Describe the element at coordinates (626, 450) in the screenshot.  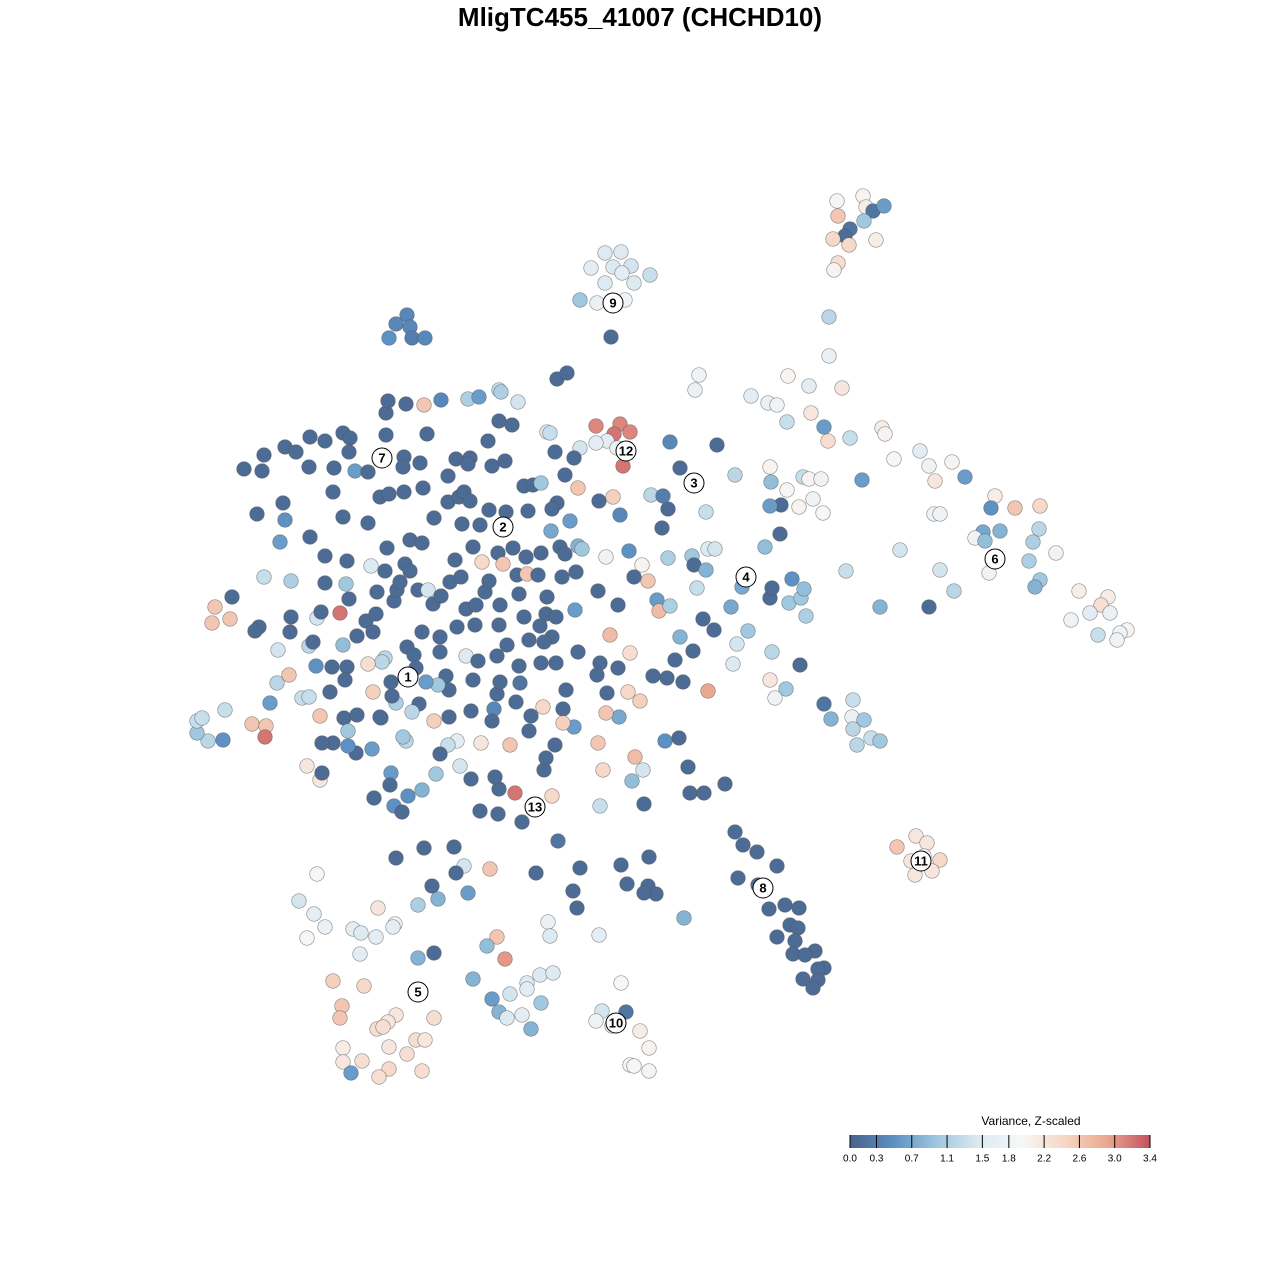
I see `cluster-label: 12` at that location.